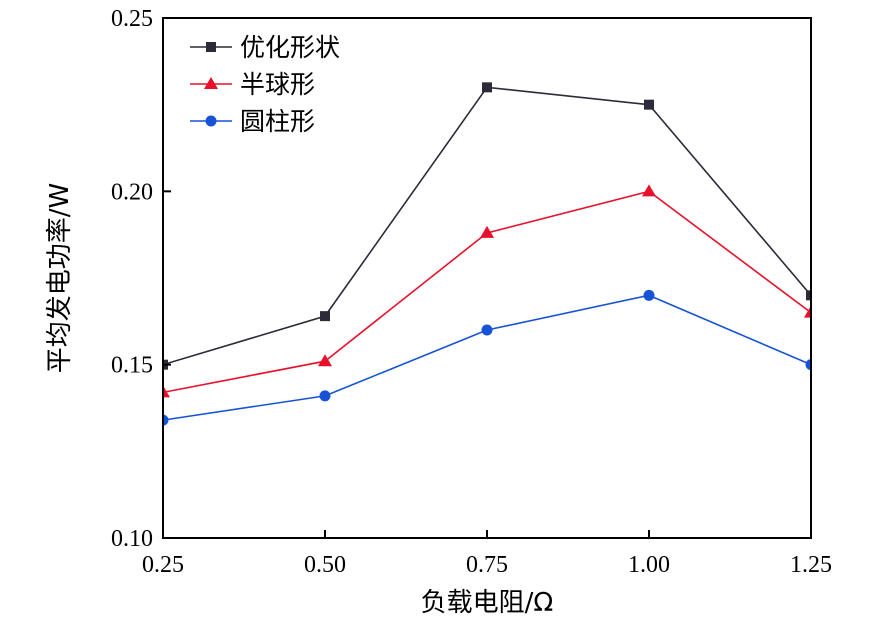 The width and height of the screenshot is (886, 626). What do you see at coordinates (290, 47) in the screenshot?
I see `legend-label: 优化形状` at bounding box center [290, 47].